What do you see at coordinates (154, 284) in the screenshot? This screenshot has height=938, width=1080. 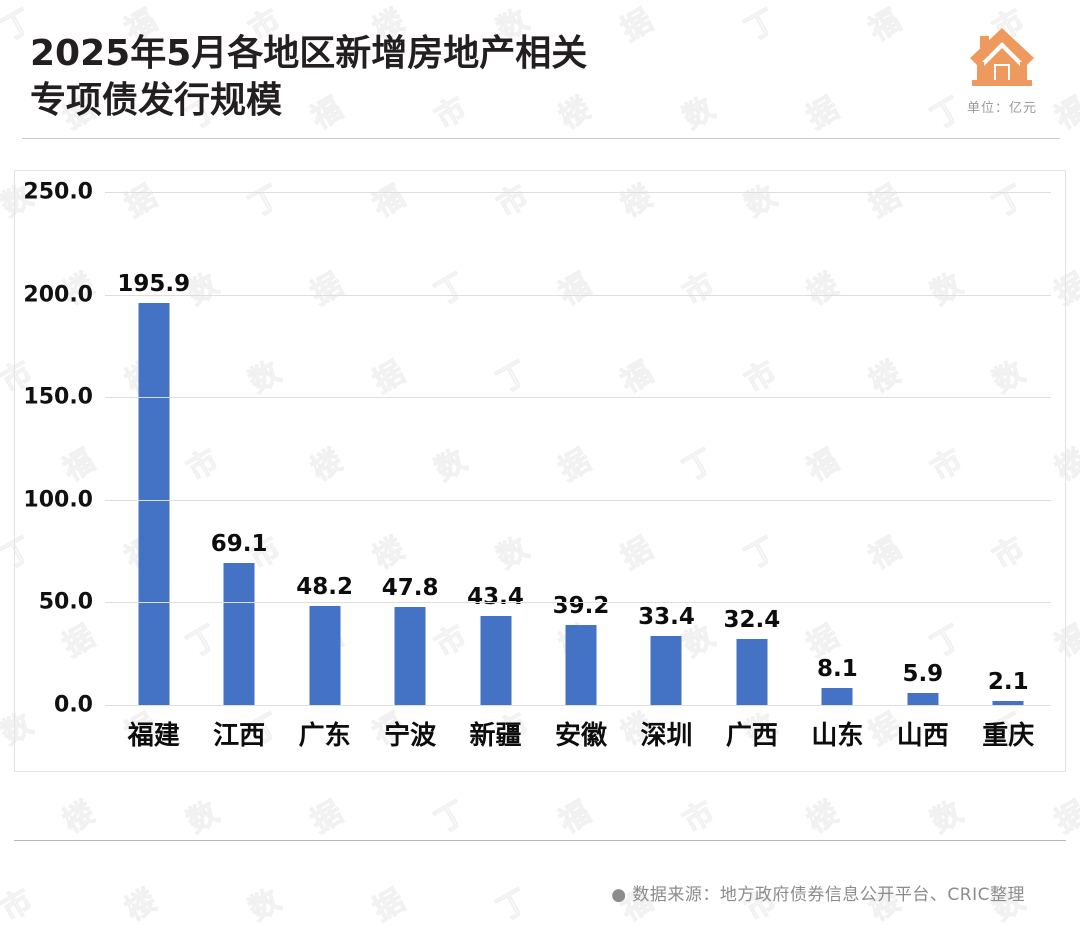 I see `bar-value-label: 195.9` at bounding box center [154, 284].